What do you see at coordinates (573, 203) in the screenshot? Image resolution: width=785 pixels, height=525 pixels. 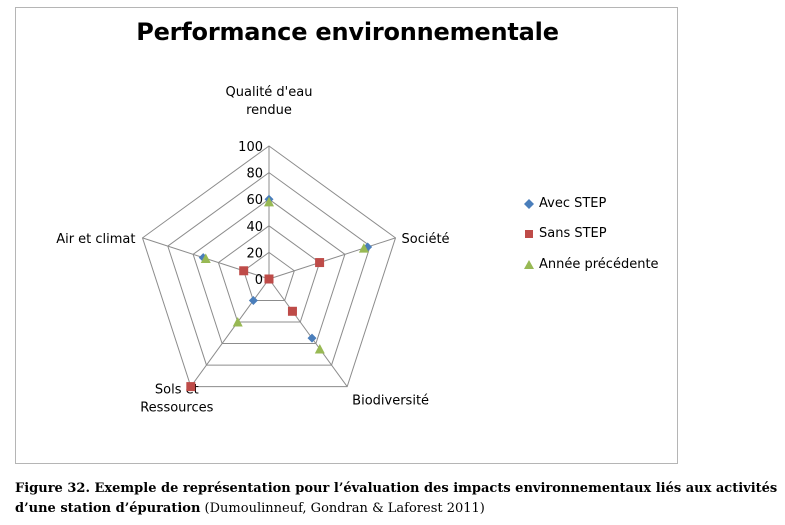 I see `legend-label: Avec STEP` at bounding box center [573, 203].